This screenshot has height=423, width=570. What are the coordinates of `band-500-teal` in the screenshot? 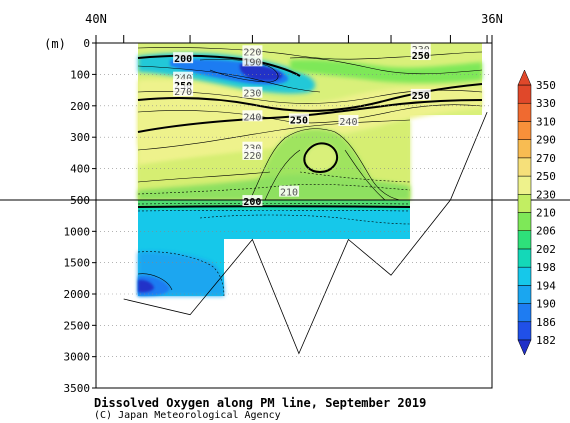 It's located at (274, 209).